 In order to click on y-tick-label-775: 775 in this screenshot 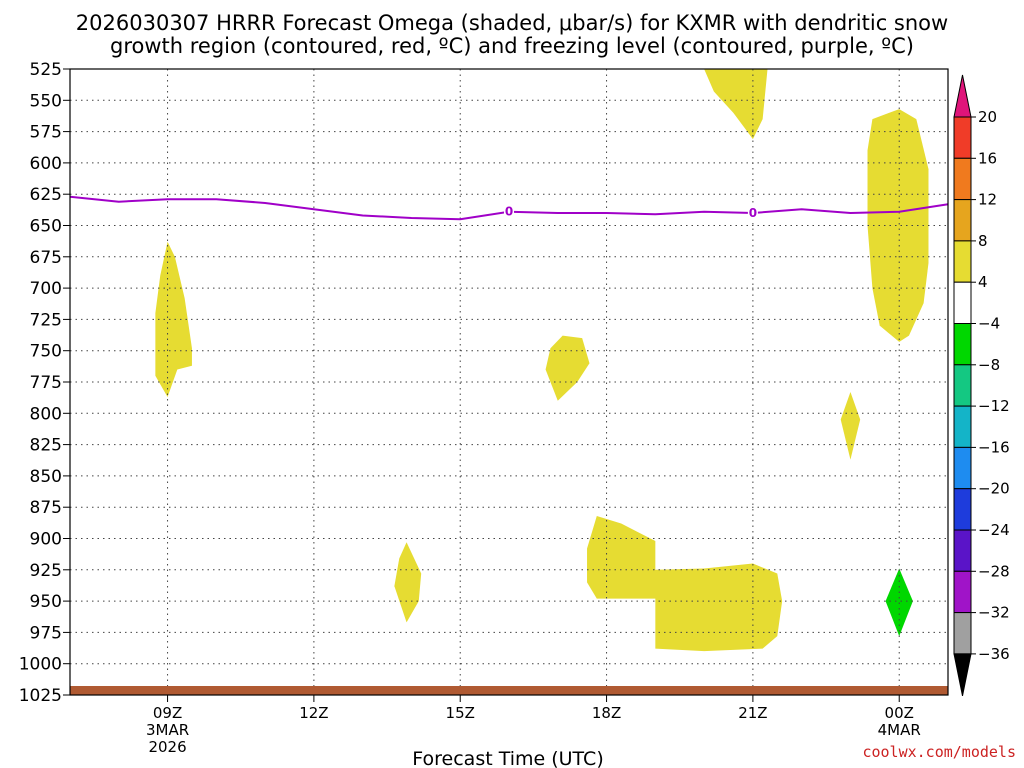, I will do `click(46, 383)`.